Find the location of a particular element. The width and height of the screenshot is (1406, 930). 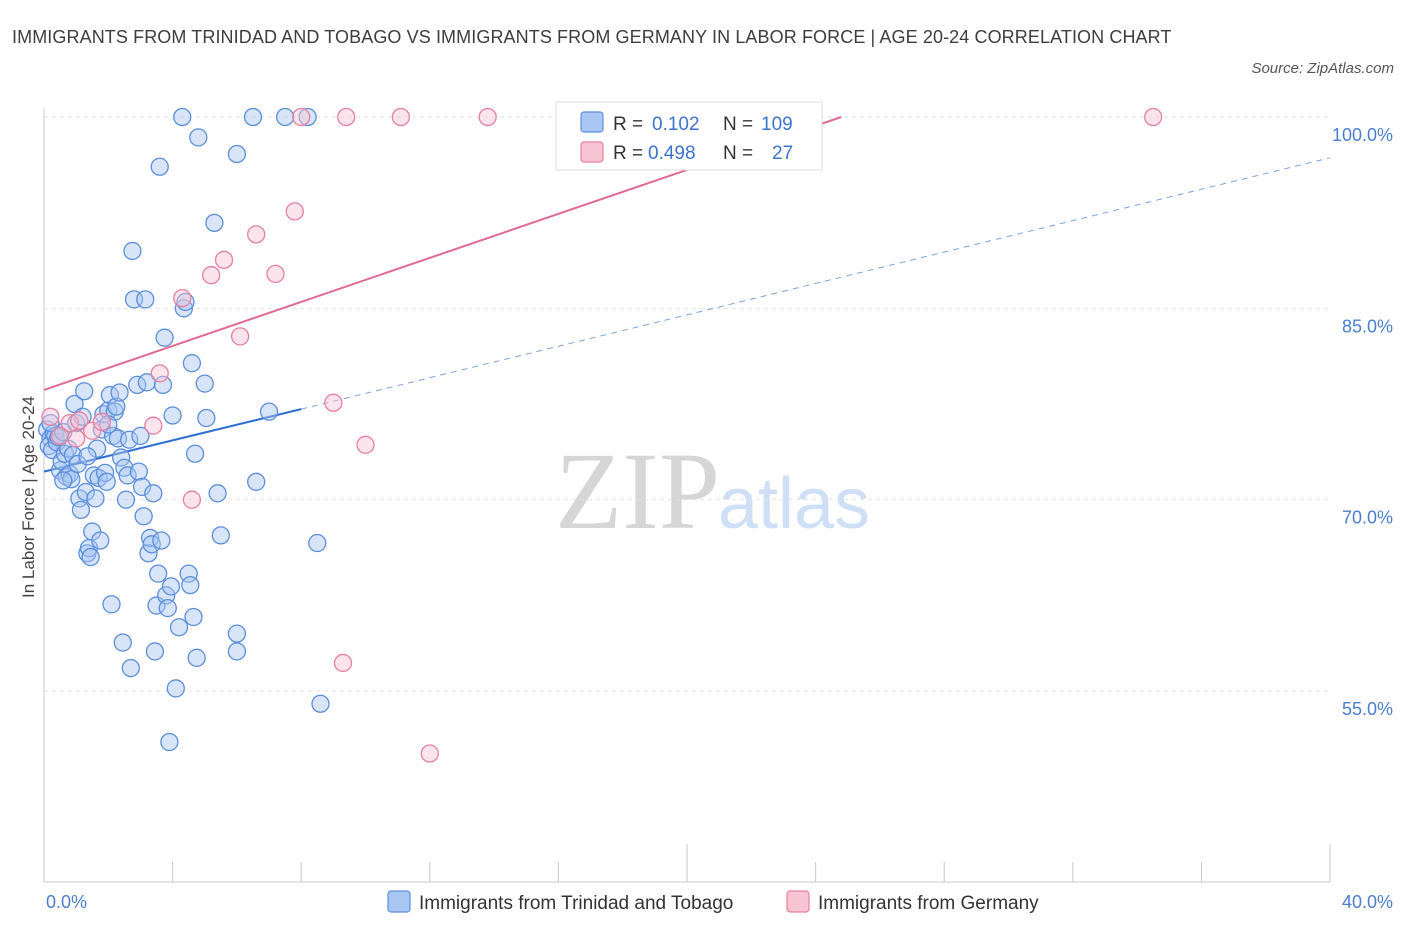

legend-n-value-1: 109 is located at coordinates (777, 124).